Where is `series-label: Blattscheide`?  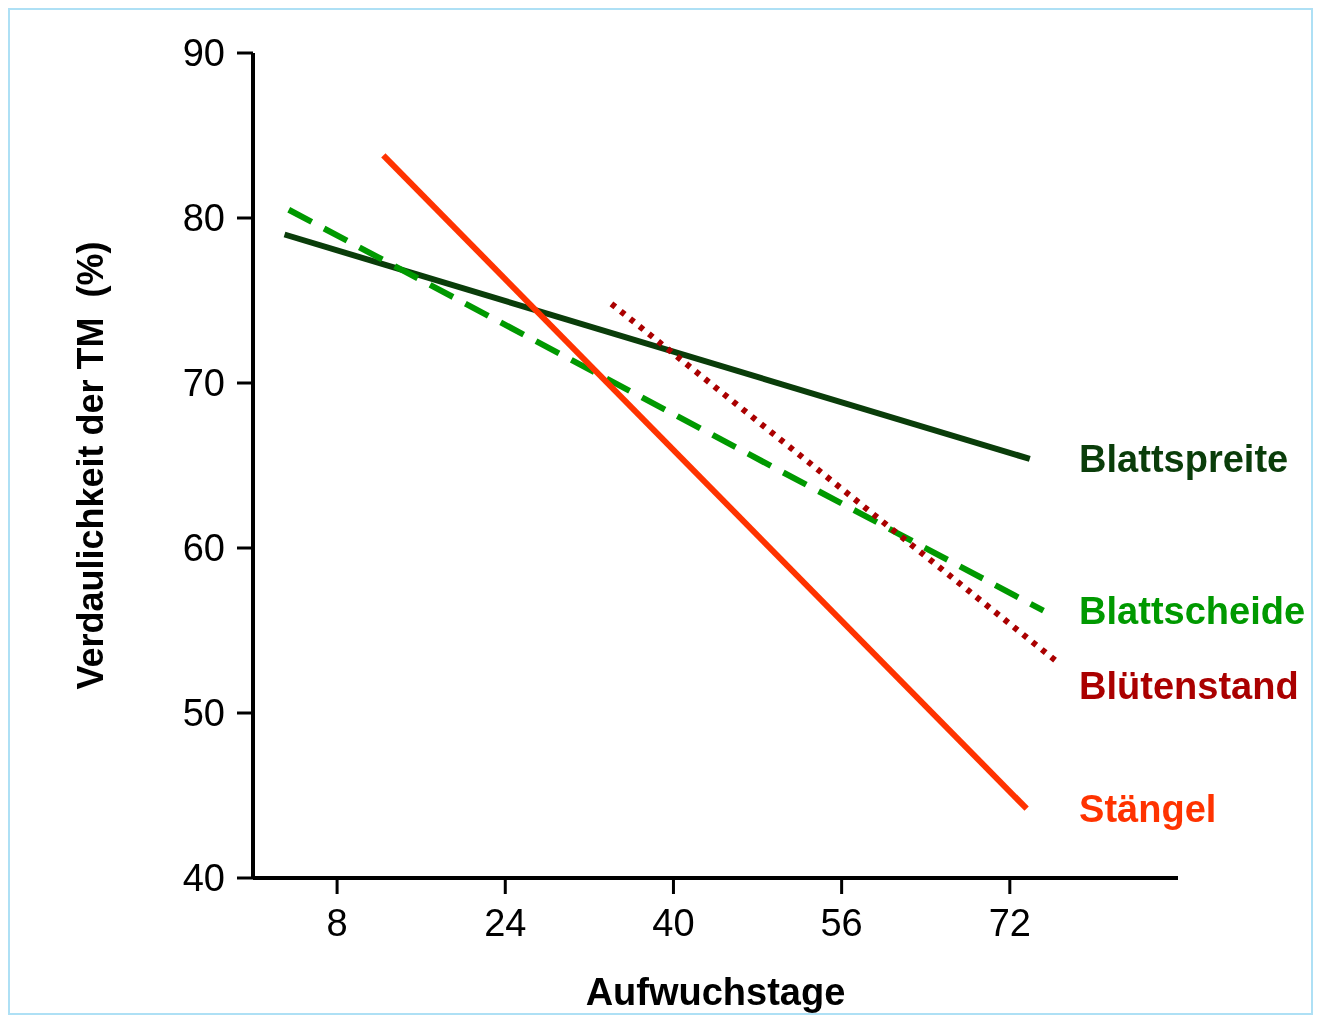 series-label: Blattscheide is located at coordinates (1192, 611).